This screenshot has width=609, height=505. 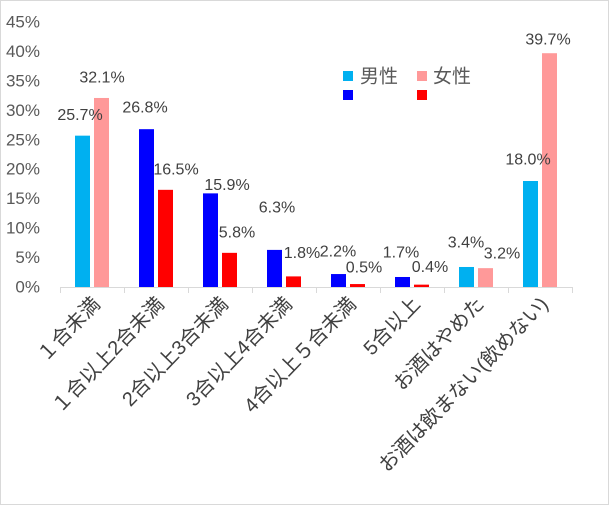 What do you see at coordinates (379, 77) in the screenshot?
I see `legend-label-male: 男性` at bounding box center [379, 77].